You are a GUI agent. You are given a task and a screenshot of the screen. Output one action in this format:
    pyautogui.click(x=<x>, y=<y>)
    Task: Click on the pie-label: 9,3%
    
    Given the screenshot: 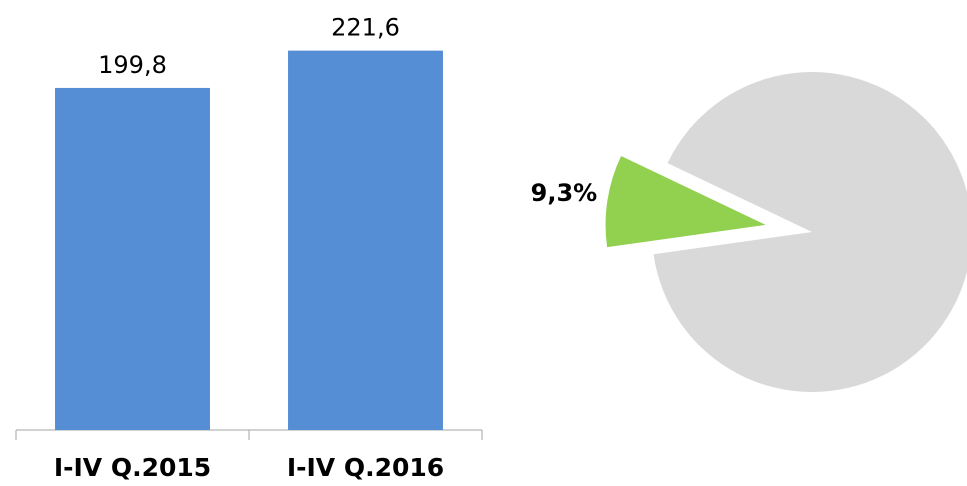 What is the action you would take?
    pyautogui.click(x=564, y=193)
    